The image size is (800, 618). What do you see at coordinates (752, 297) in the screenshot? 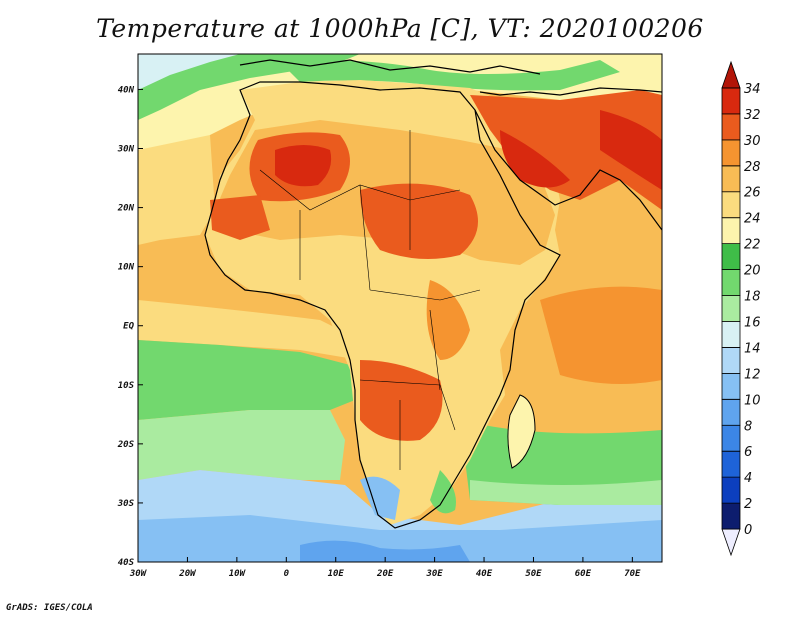
I see `colorbar-label: 18` at bounding box center [752, 297].